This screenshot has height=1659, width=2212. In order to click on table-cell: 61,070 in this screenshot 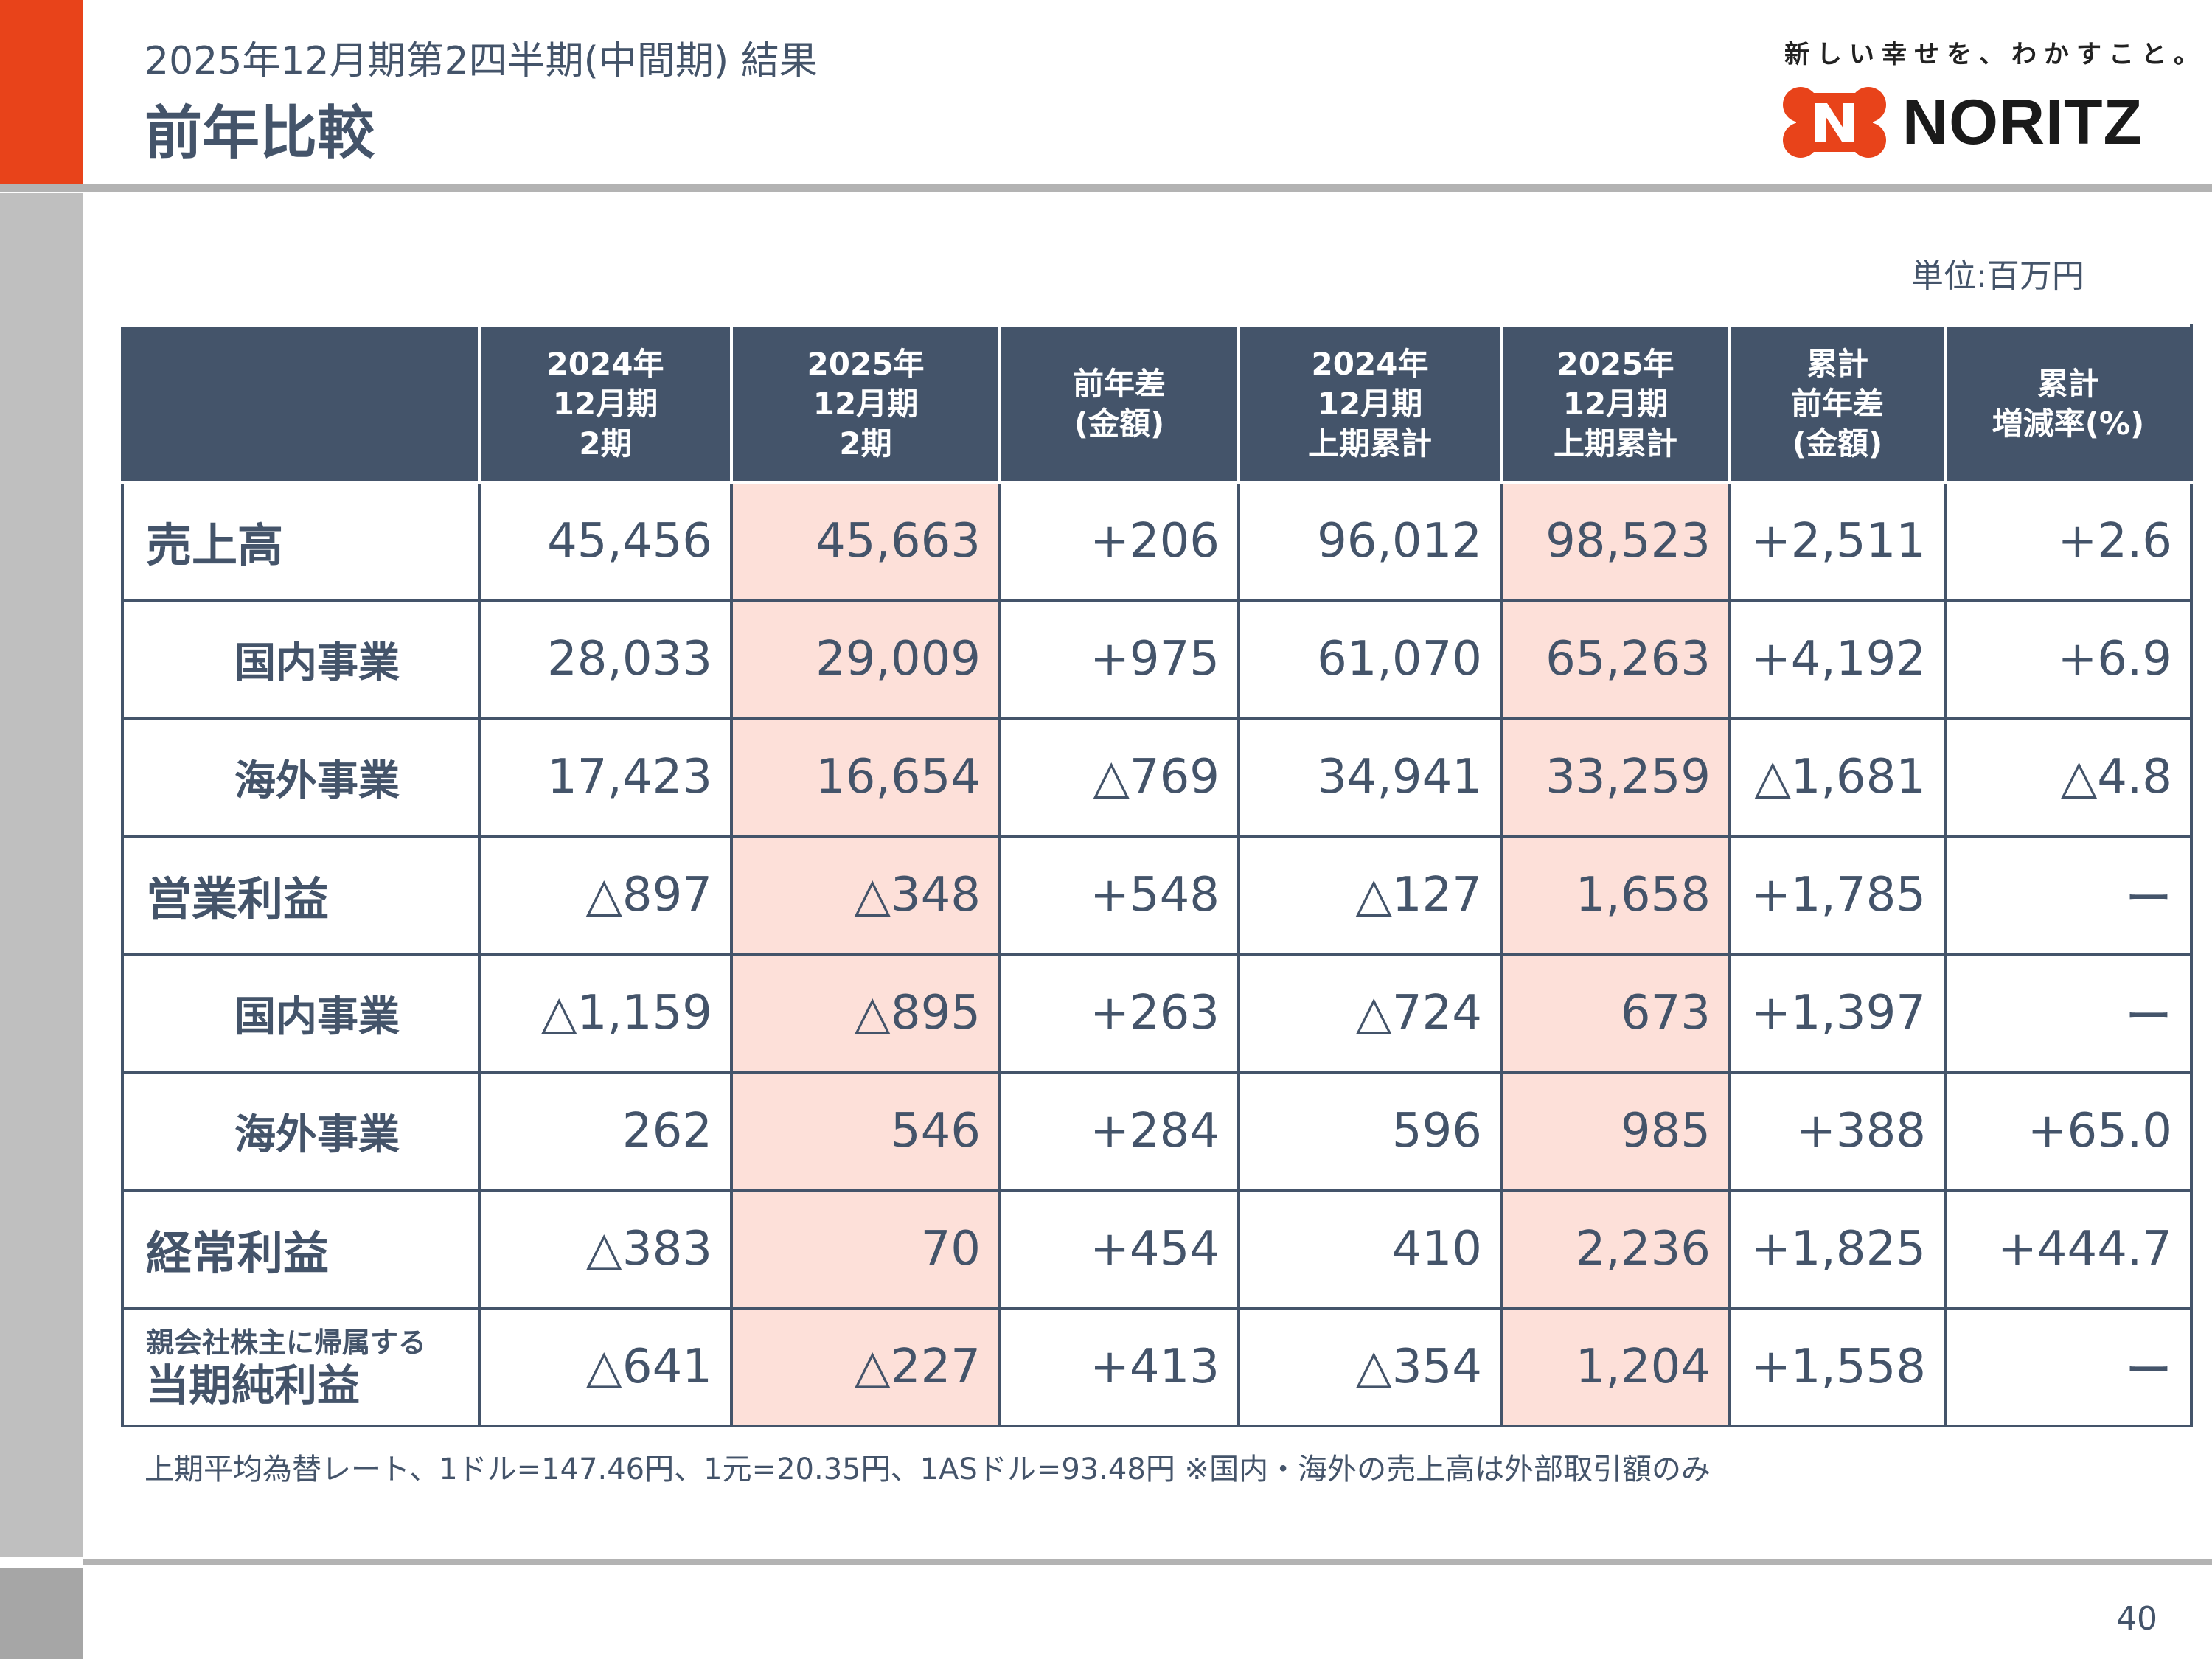, I will do `click(1370, 659)`.